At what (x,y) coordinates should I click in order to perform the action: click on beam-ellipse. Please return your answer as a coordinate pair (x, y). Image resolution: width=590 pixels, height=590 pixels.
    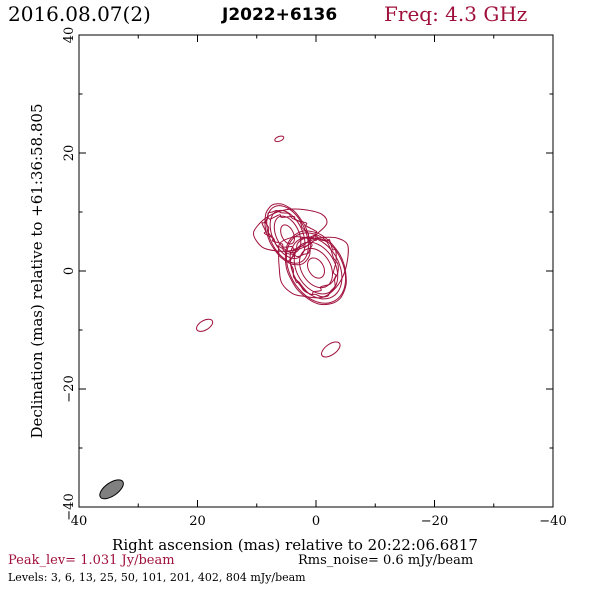
    Looking at the image, I should click on (111, 489).